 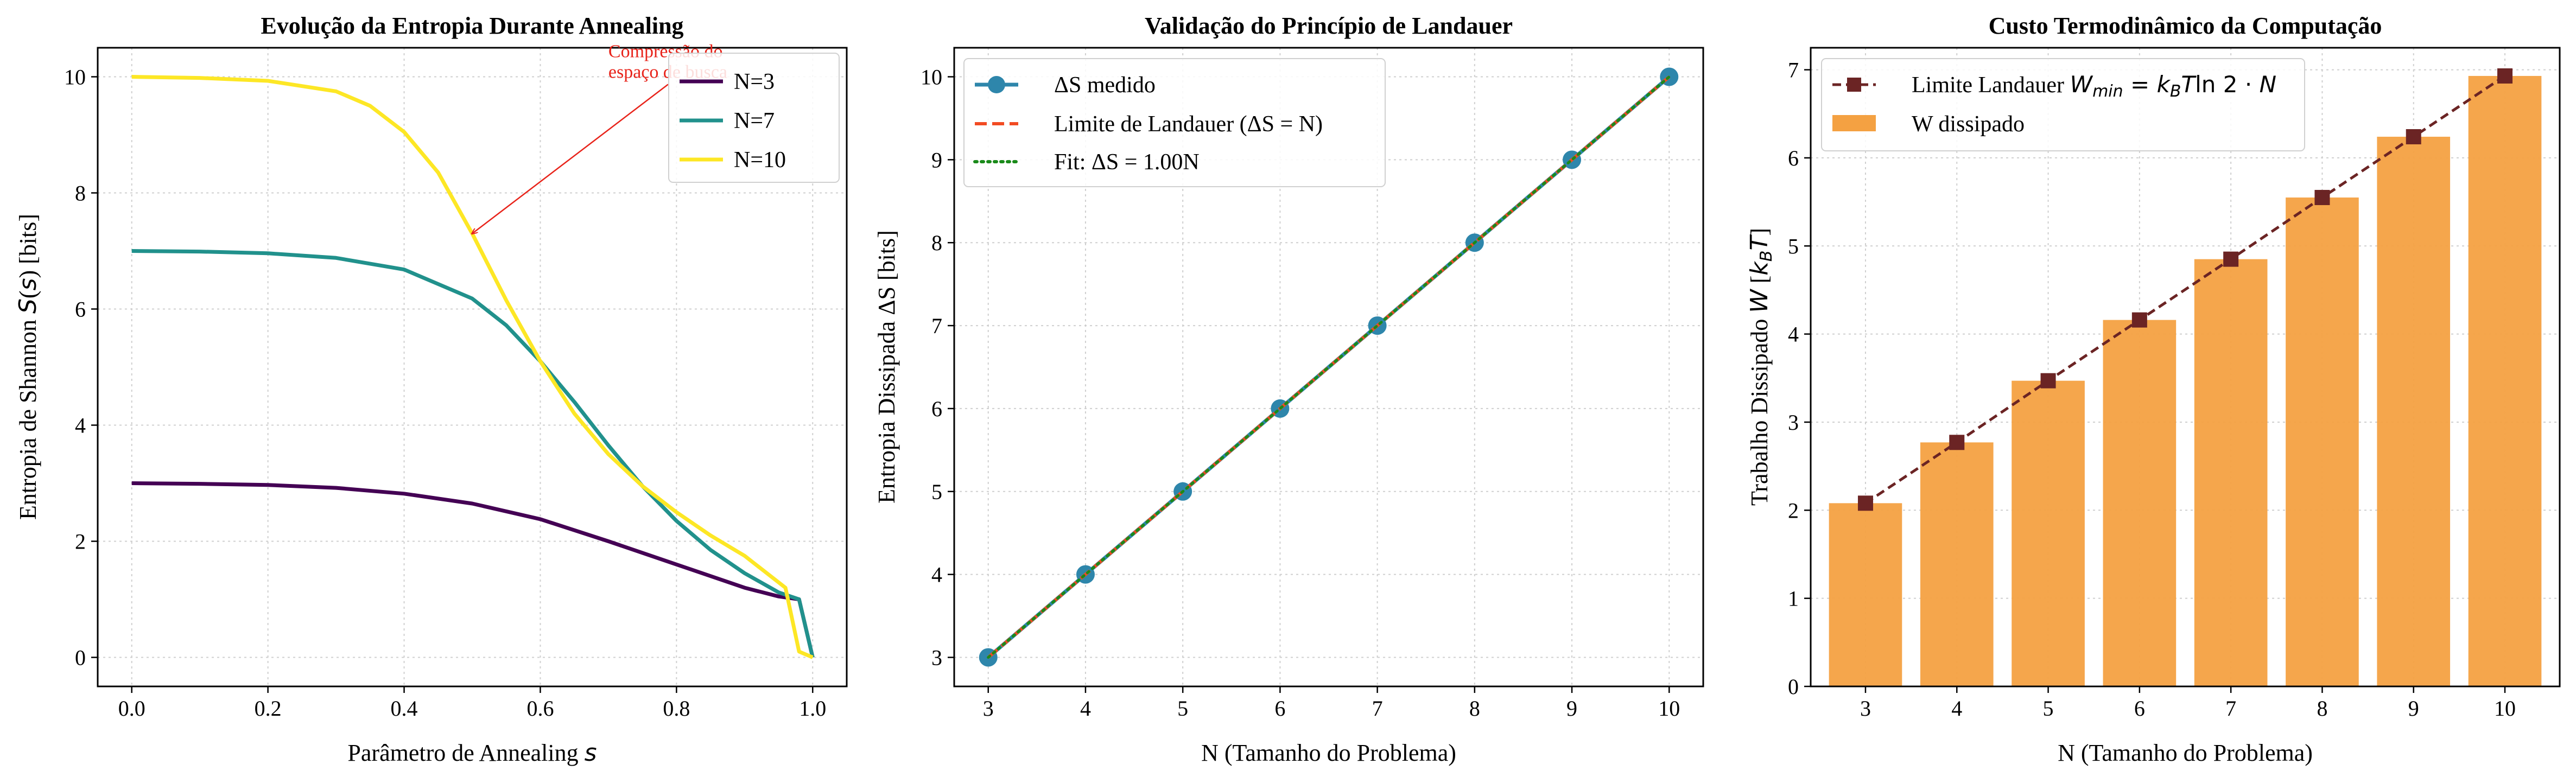 I want to click on series-lines, so click(x=2185, y=289).